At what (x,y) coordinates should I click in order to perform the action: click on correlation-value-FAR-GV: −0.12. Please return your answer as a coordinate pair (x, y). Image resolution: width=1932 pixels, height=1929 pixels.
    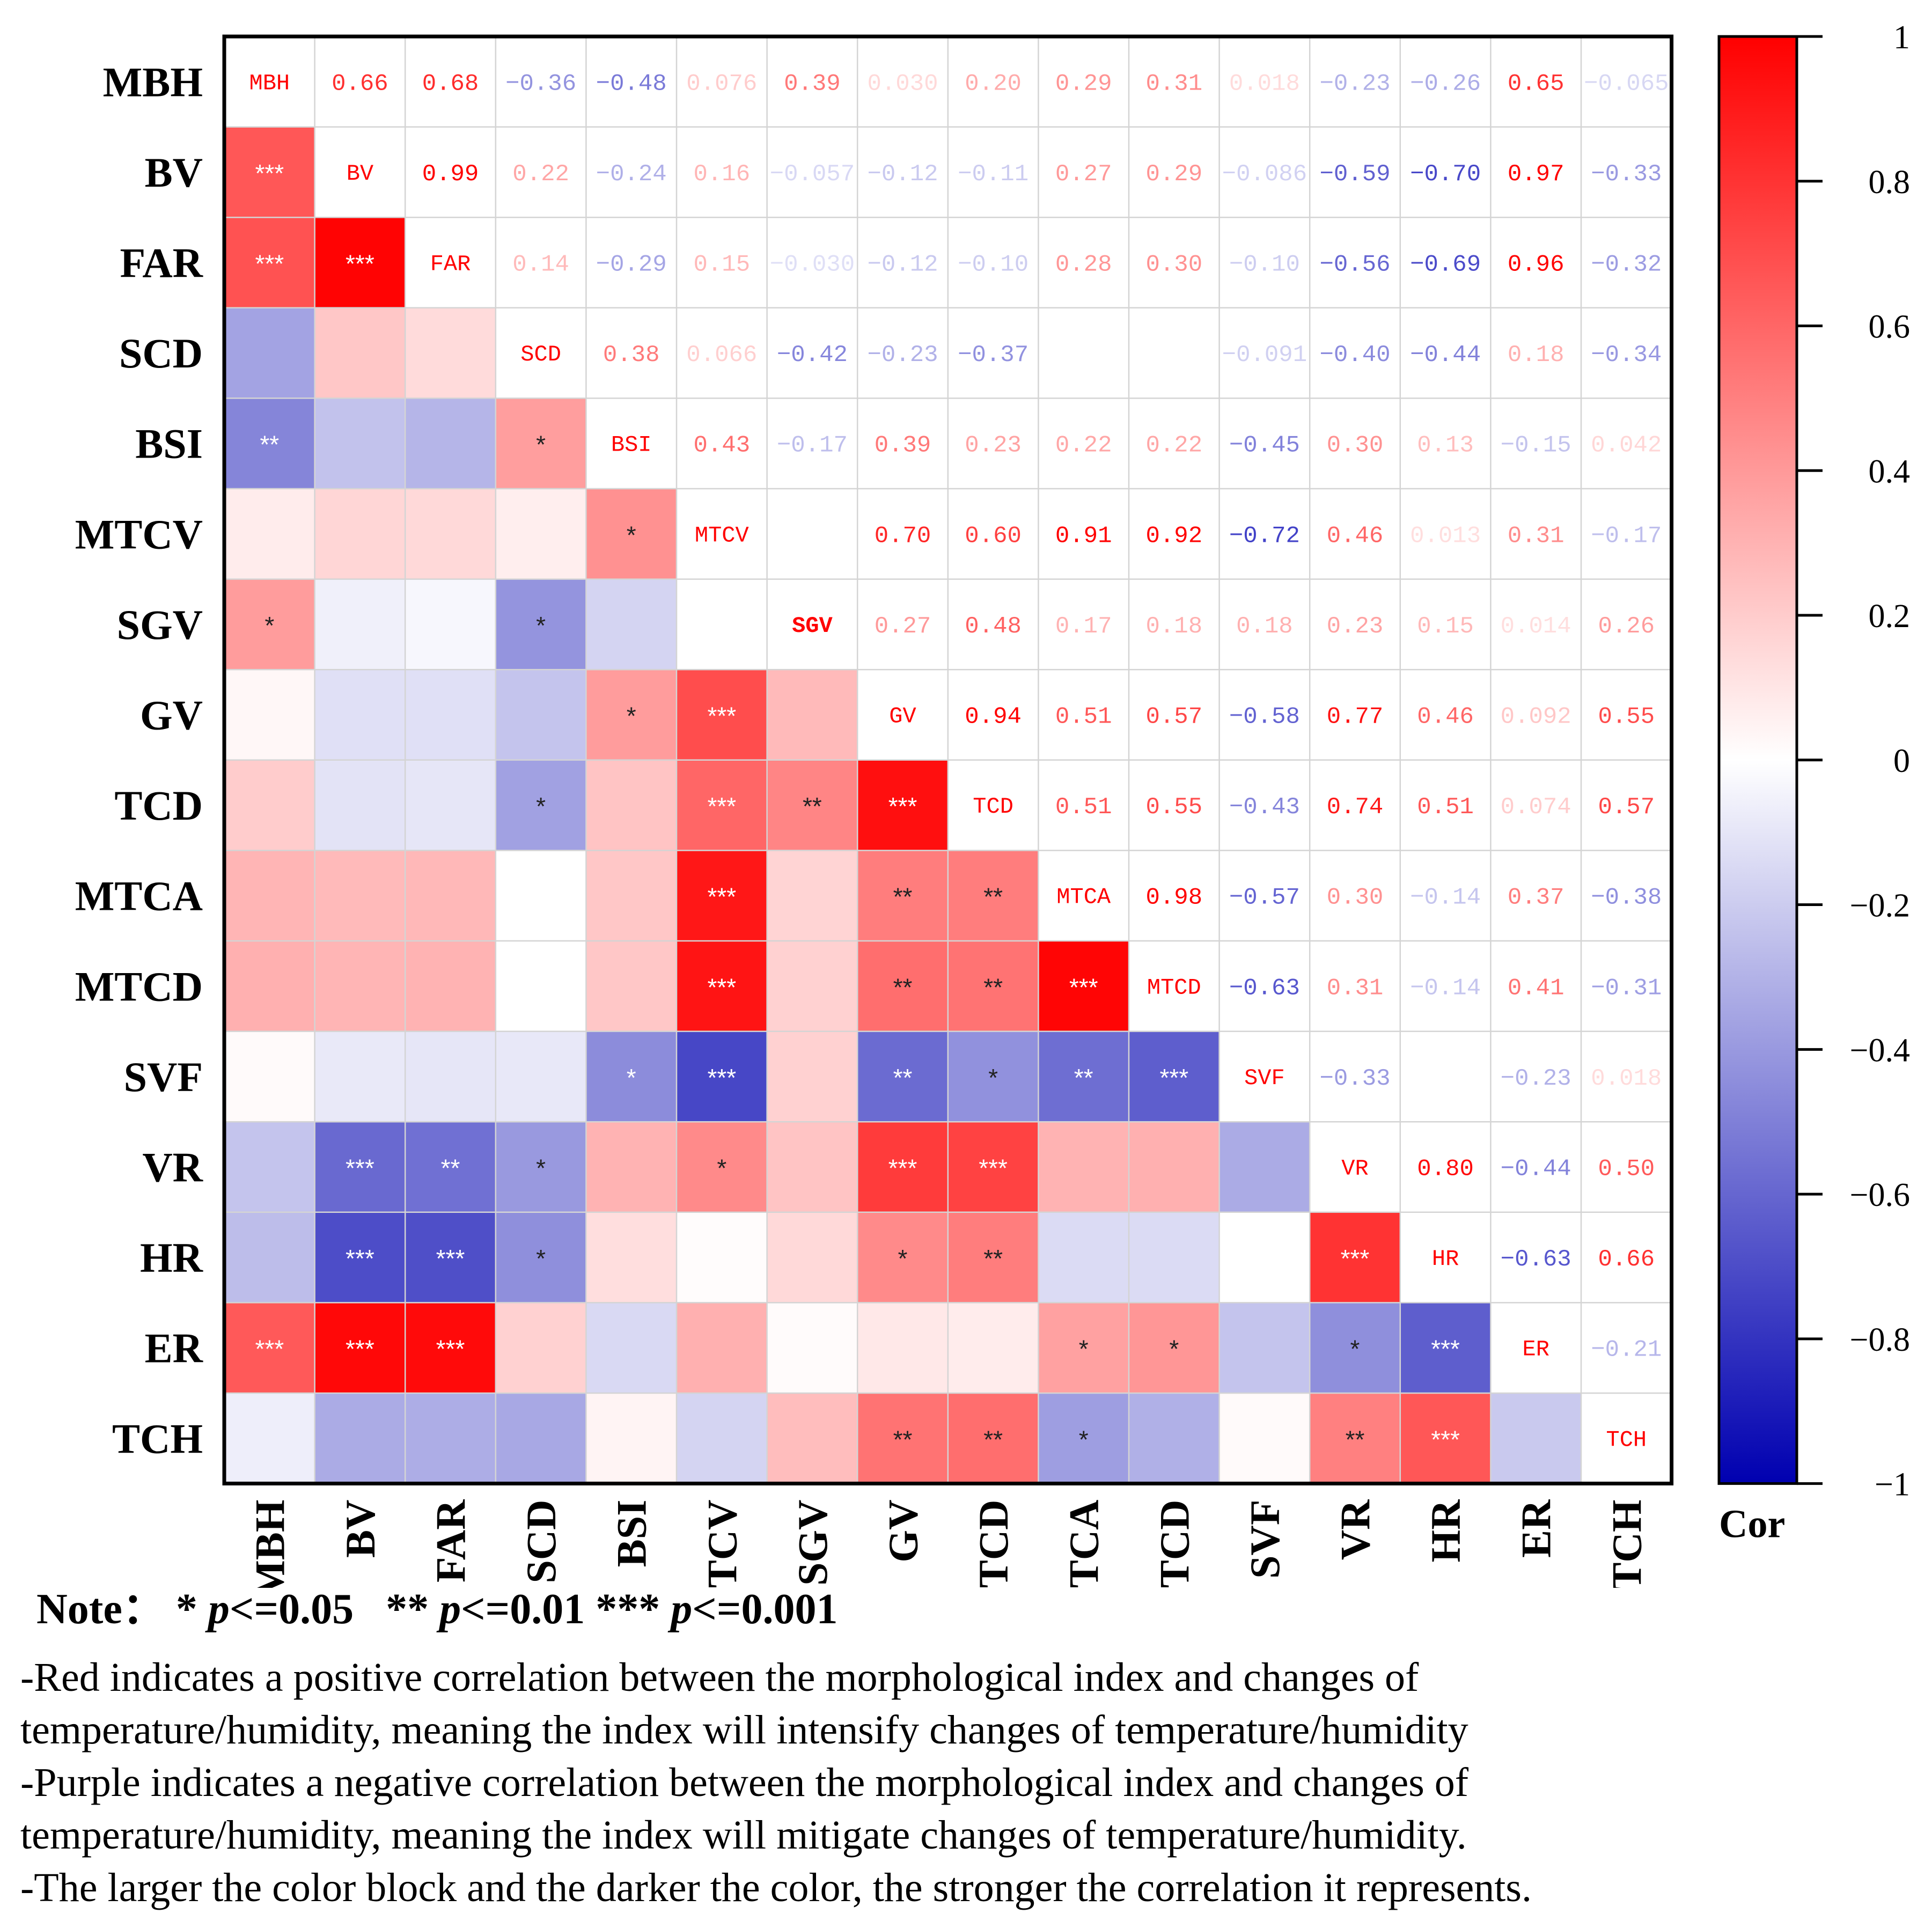
    Looking at the image, I should click on (902, 265).